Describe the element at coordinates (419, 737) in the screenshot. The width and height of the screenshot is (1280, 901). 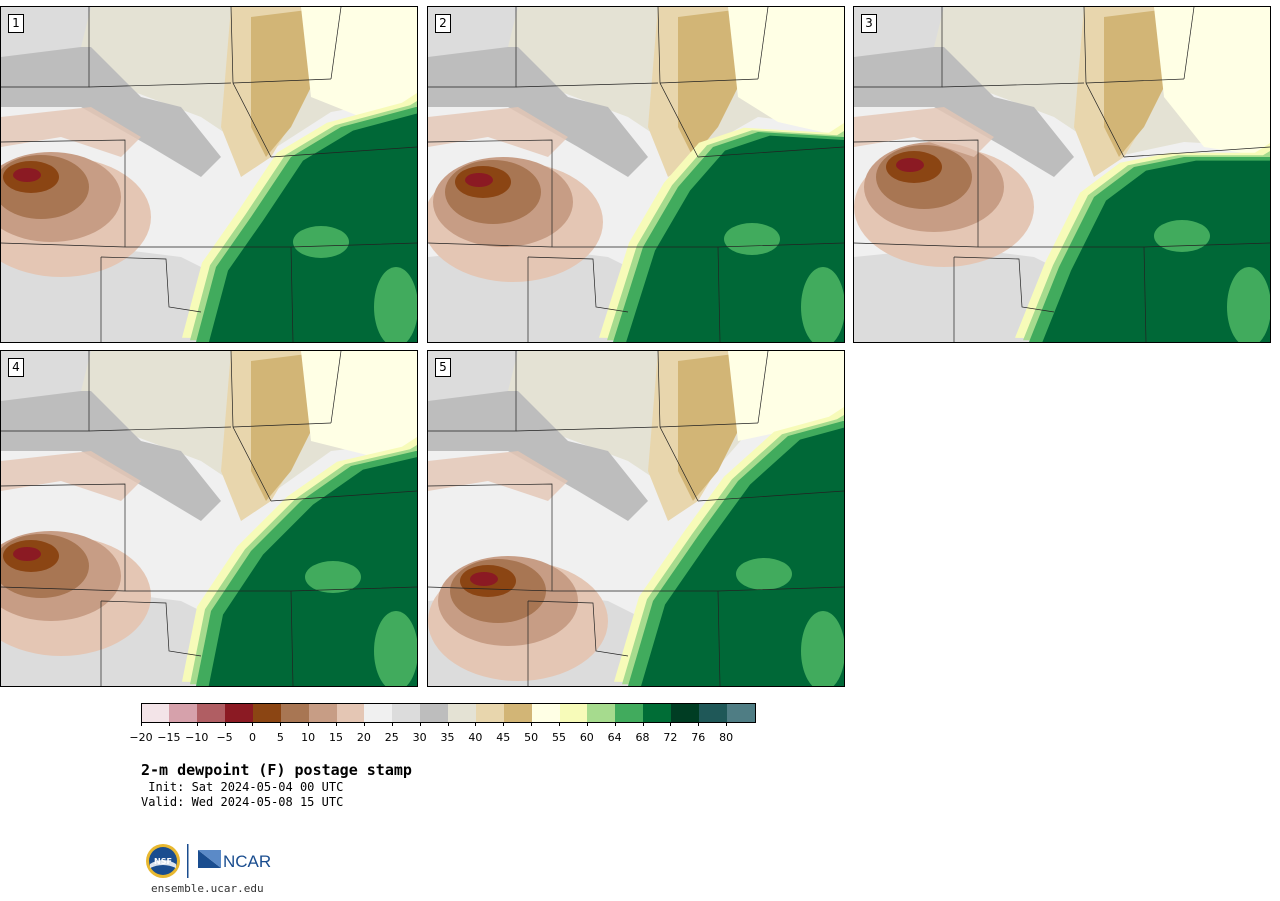
I see `colorbar-tick-label: 30` at that location.